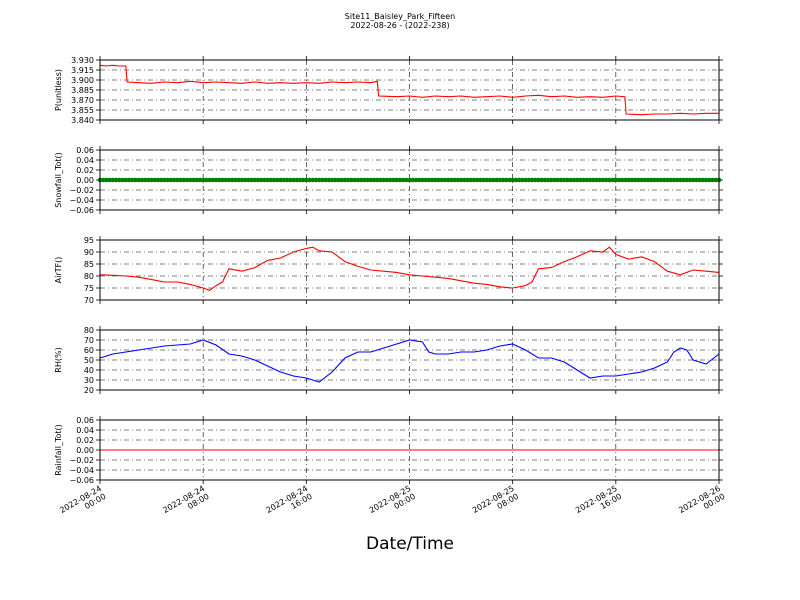 The height and width of the screenshot is (600, 800). I want to click on y-tick-label: 0.02, so click(85, 440).